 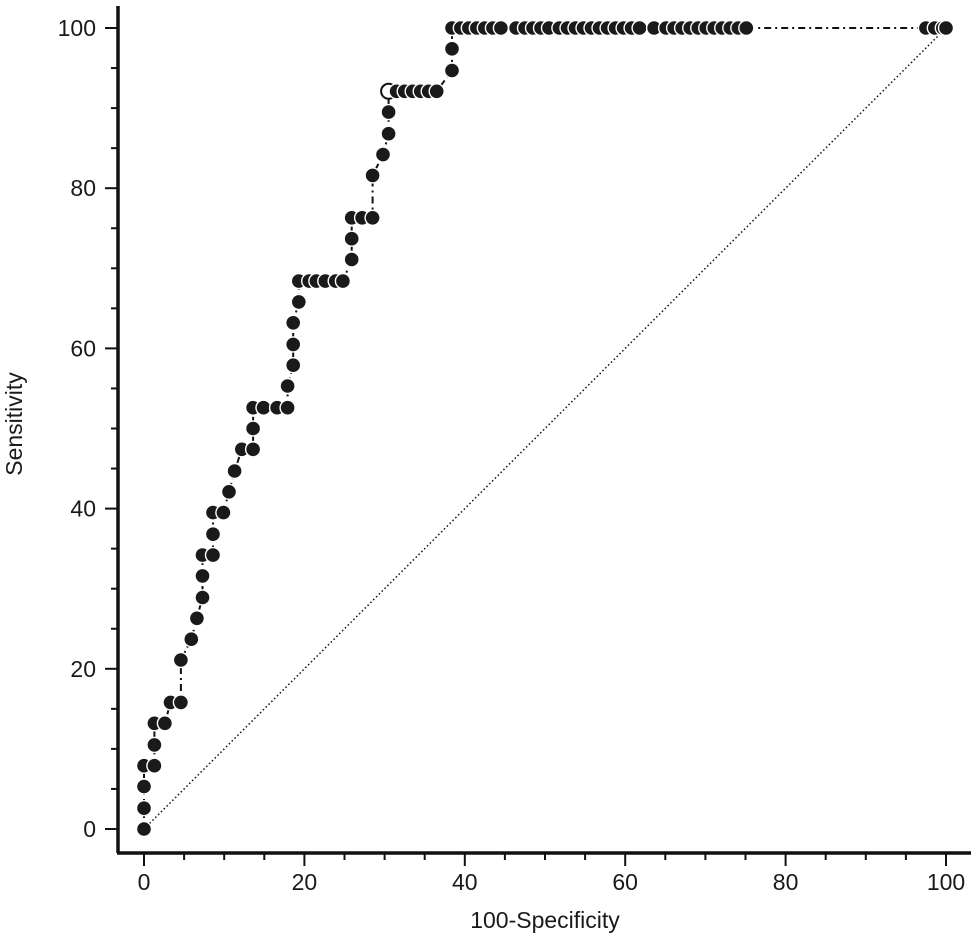 I want to click on x-tick-label: 0, so click(x=144, y=882).